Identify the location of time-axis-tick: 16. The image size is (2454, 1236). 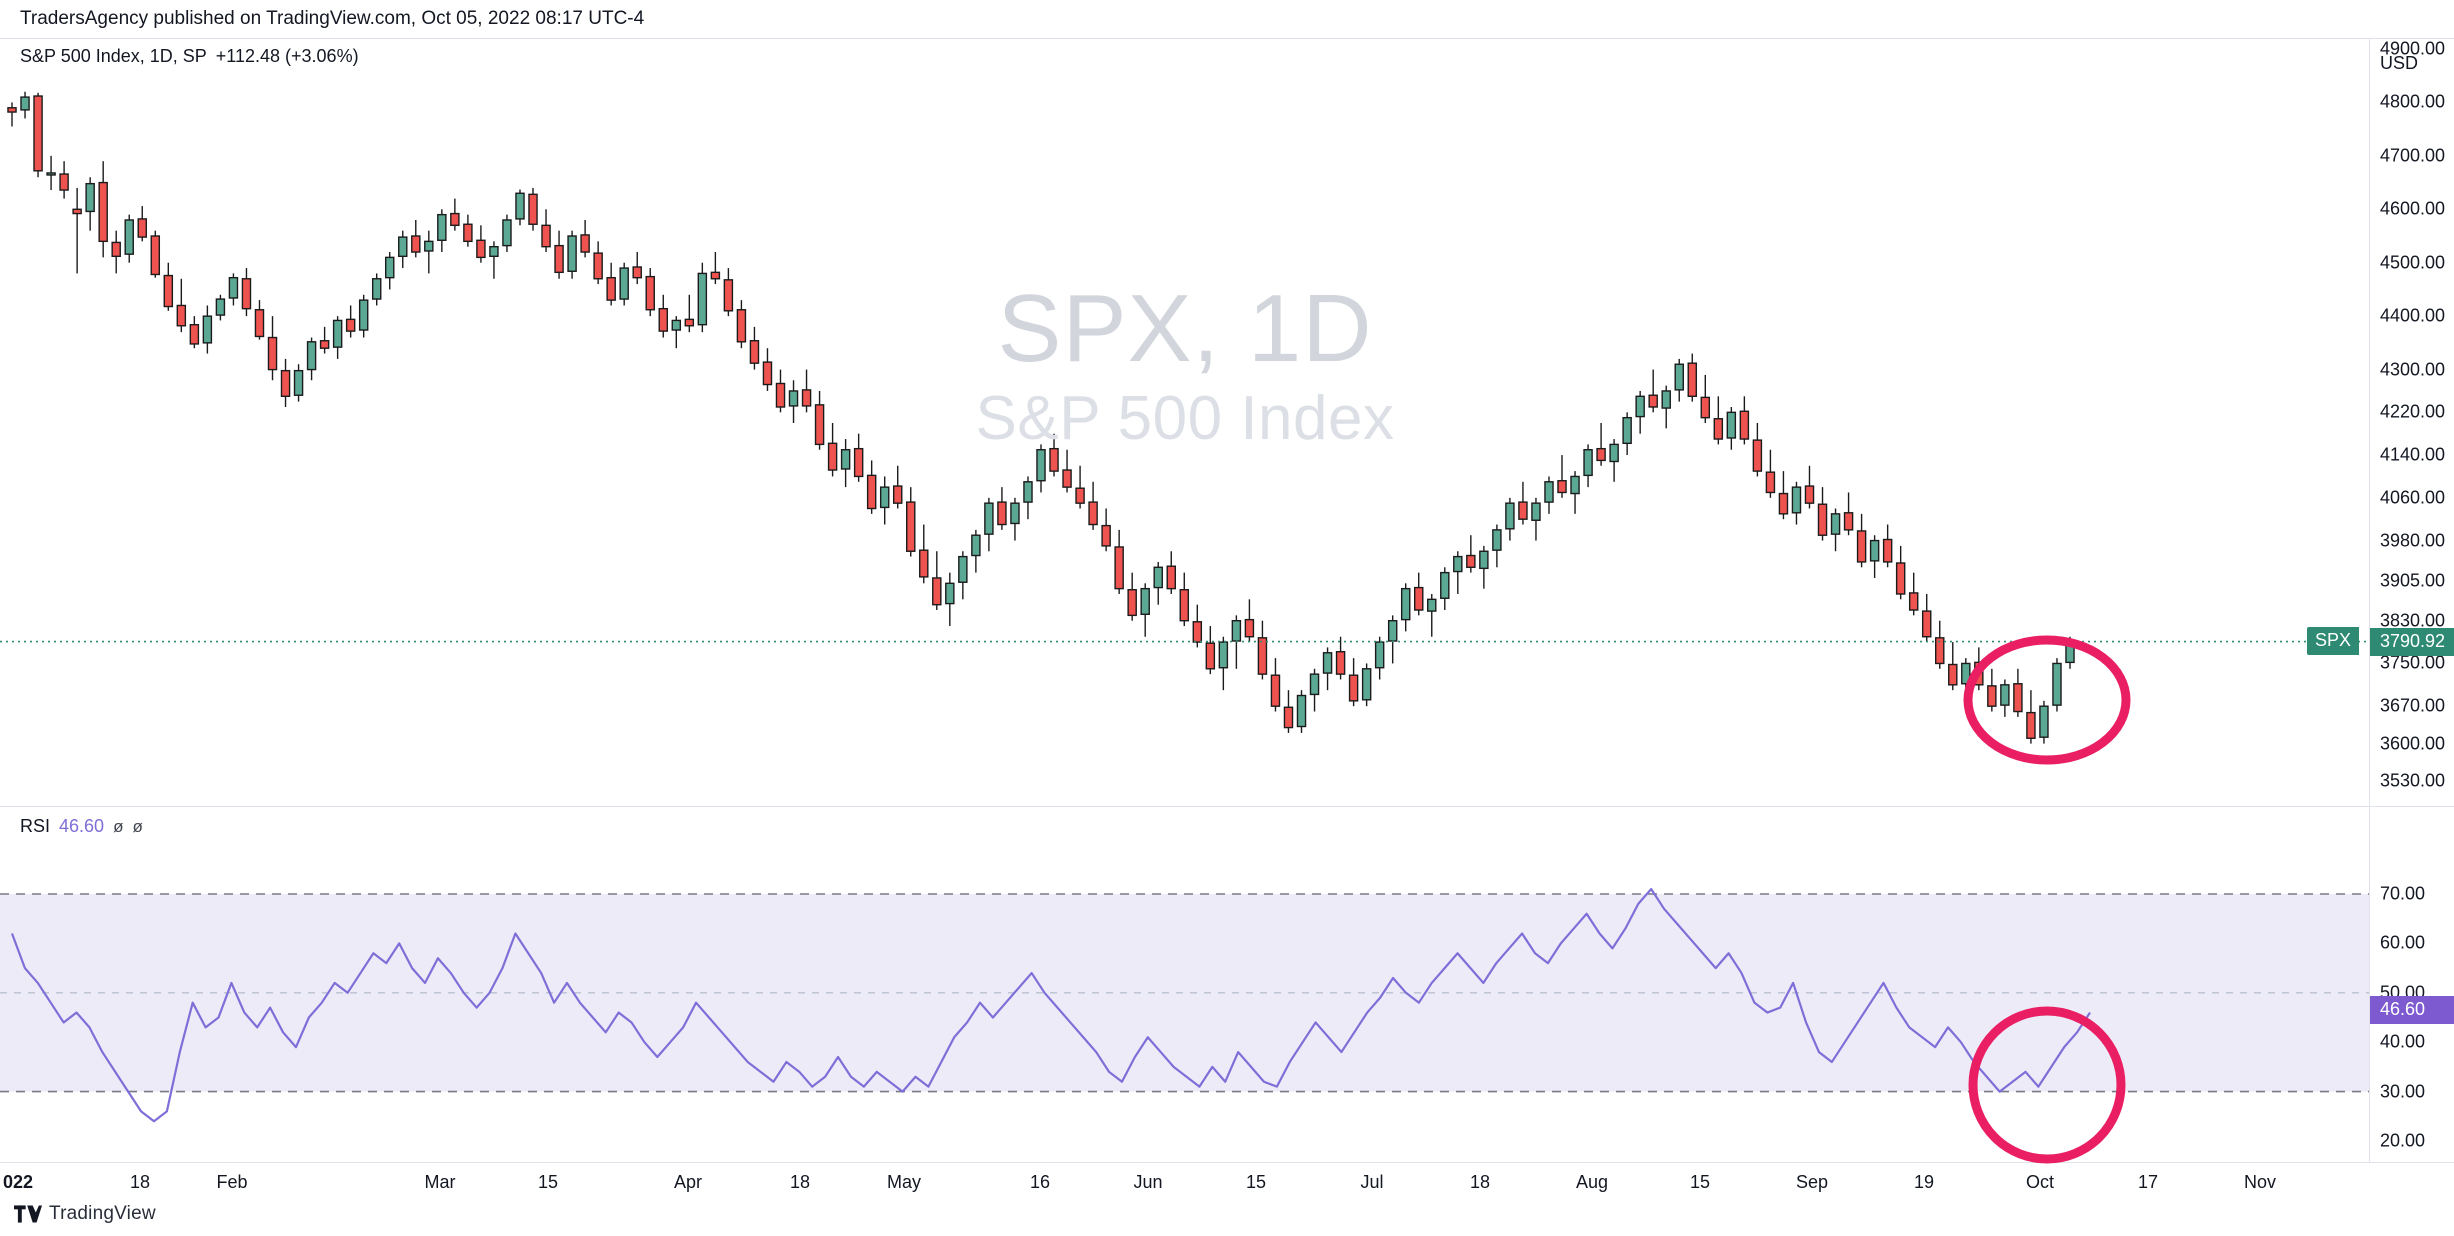
(1040, 1182).